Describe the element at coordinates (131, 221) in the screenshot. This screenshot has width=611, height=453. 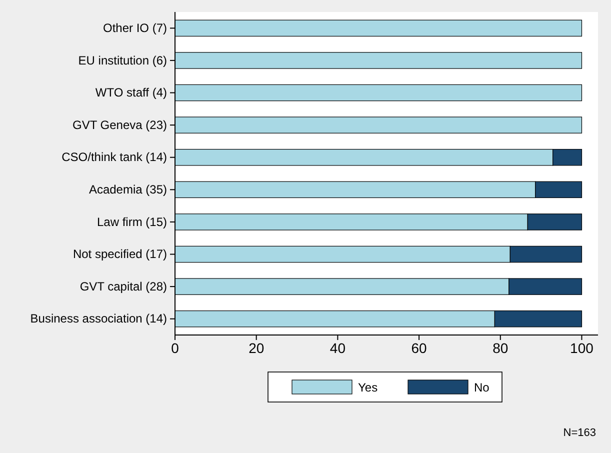
I see `y-tick-label: Law firm (15)` at that location.